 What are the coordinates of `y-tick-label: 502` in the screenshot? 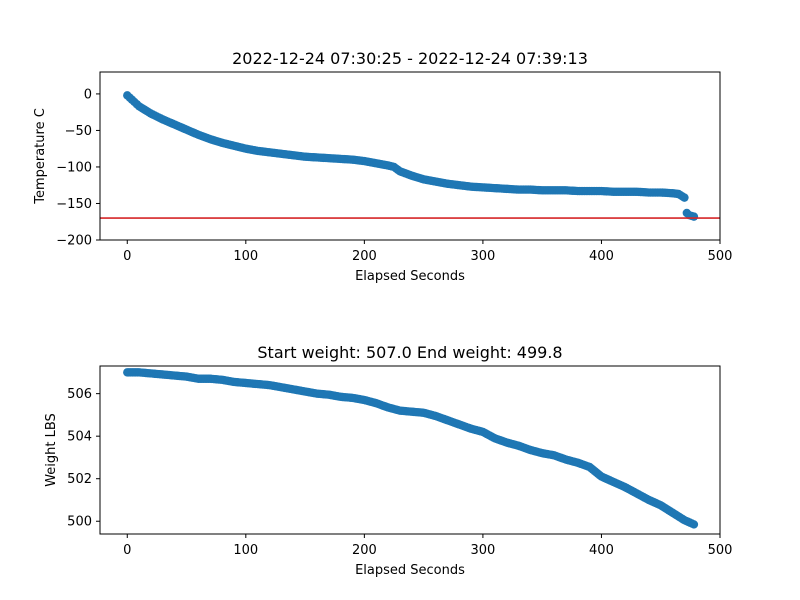 It's located at (79, 479).